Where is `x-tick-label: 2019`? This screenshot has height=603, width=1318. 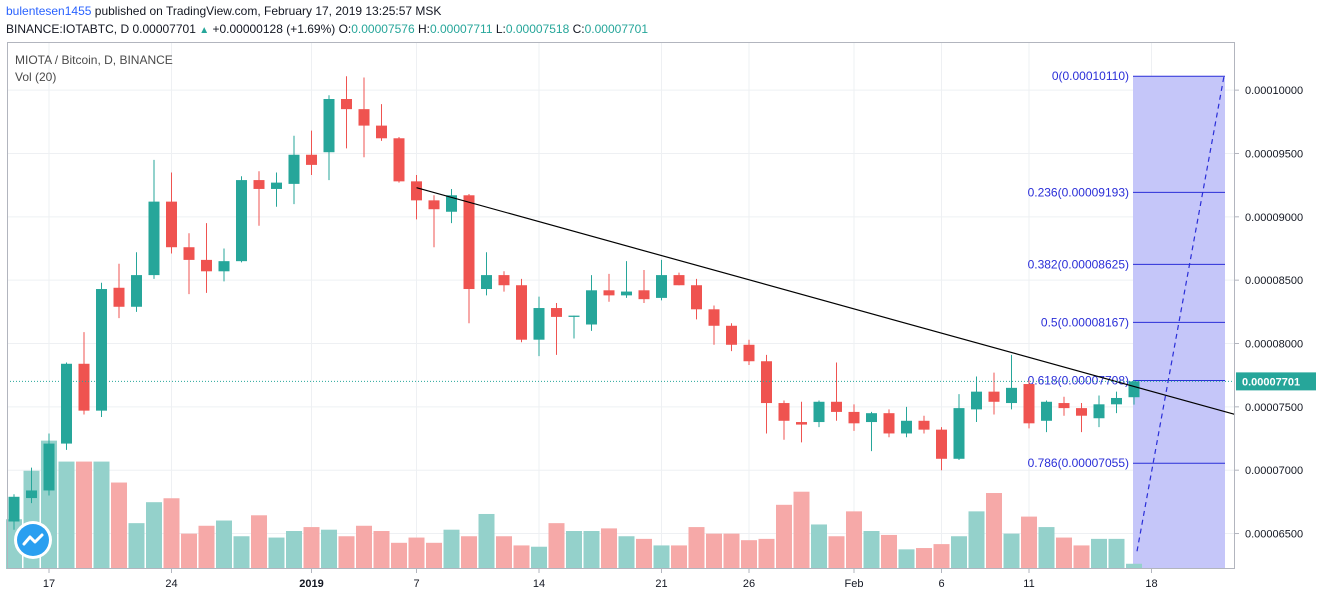 x-tick-label: 2019 is located at coordinates (311, 584).